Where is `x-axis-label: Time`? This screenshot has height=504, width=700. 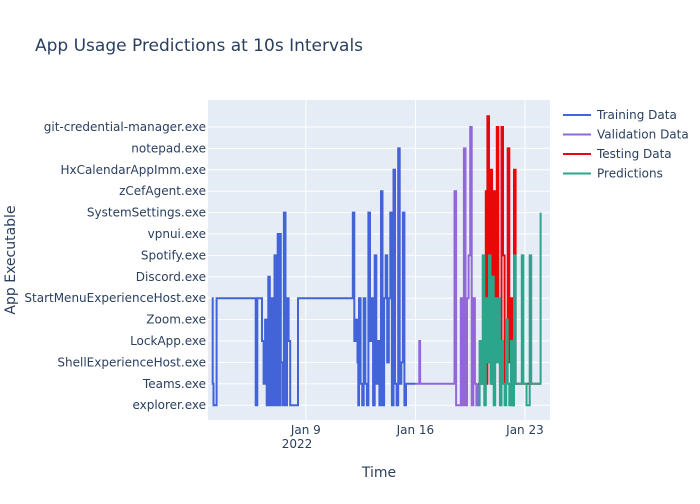
x-axis-label: Time is located at coordinates (378, 473).